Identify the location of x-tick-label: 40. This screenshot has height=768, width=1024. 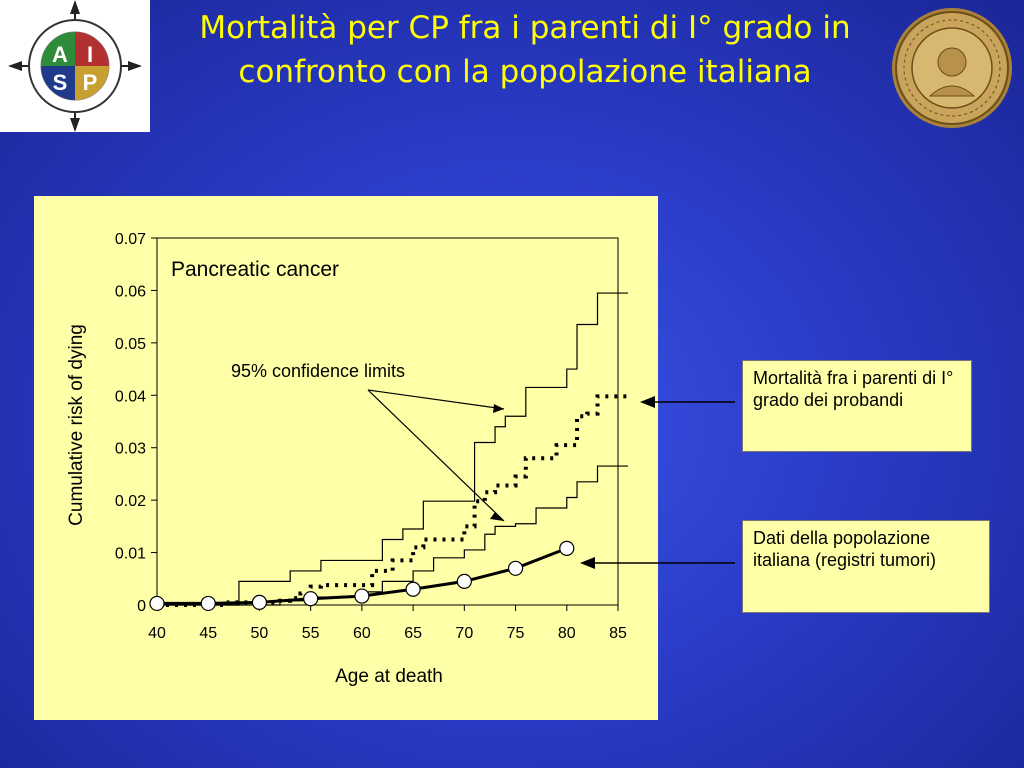
(157, 633).